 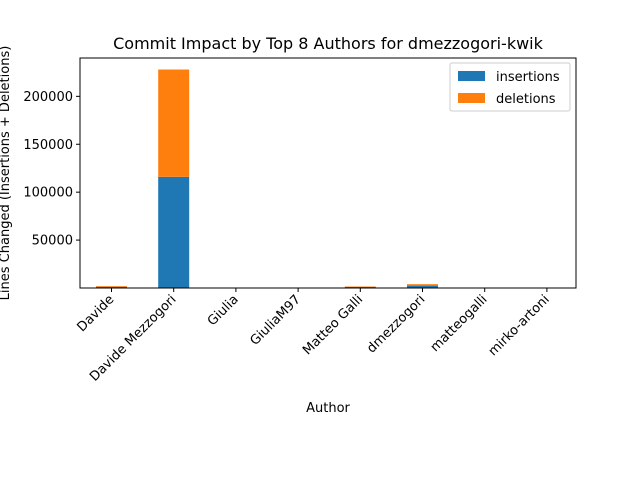 What do you see at coordinates (96, 313) in the screenshot?
I see `x-tick-label-0: Davide` at bounding box center [96, 313].